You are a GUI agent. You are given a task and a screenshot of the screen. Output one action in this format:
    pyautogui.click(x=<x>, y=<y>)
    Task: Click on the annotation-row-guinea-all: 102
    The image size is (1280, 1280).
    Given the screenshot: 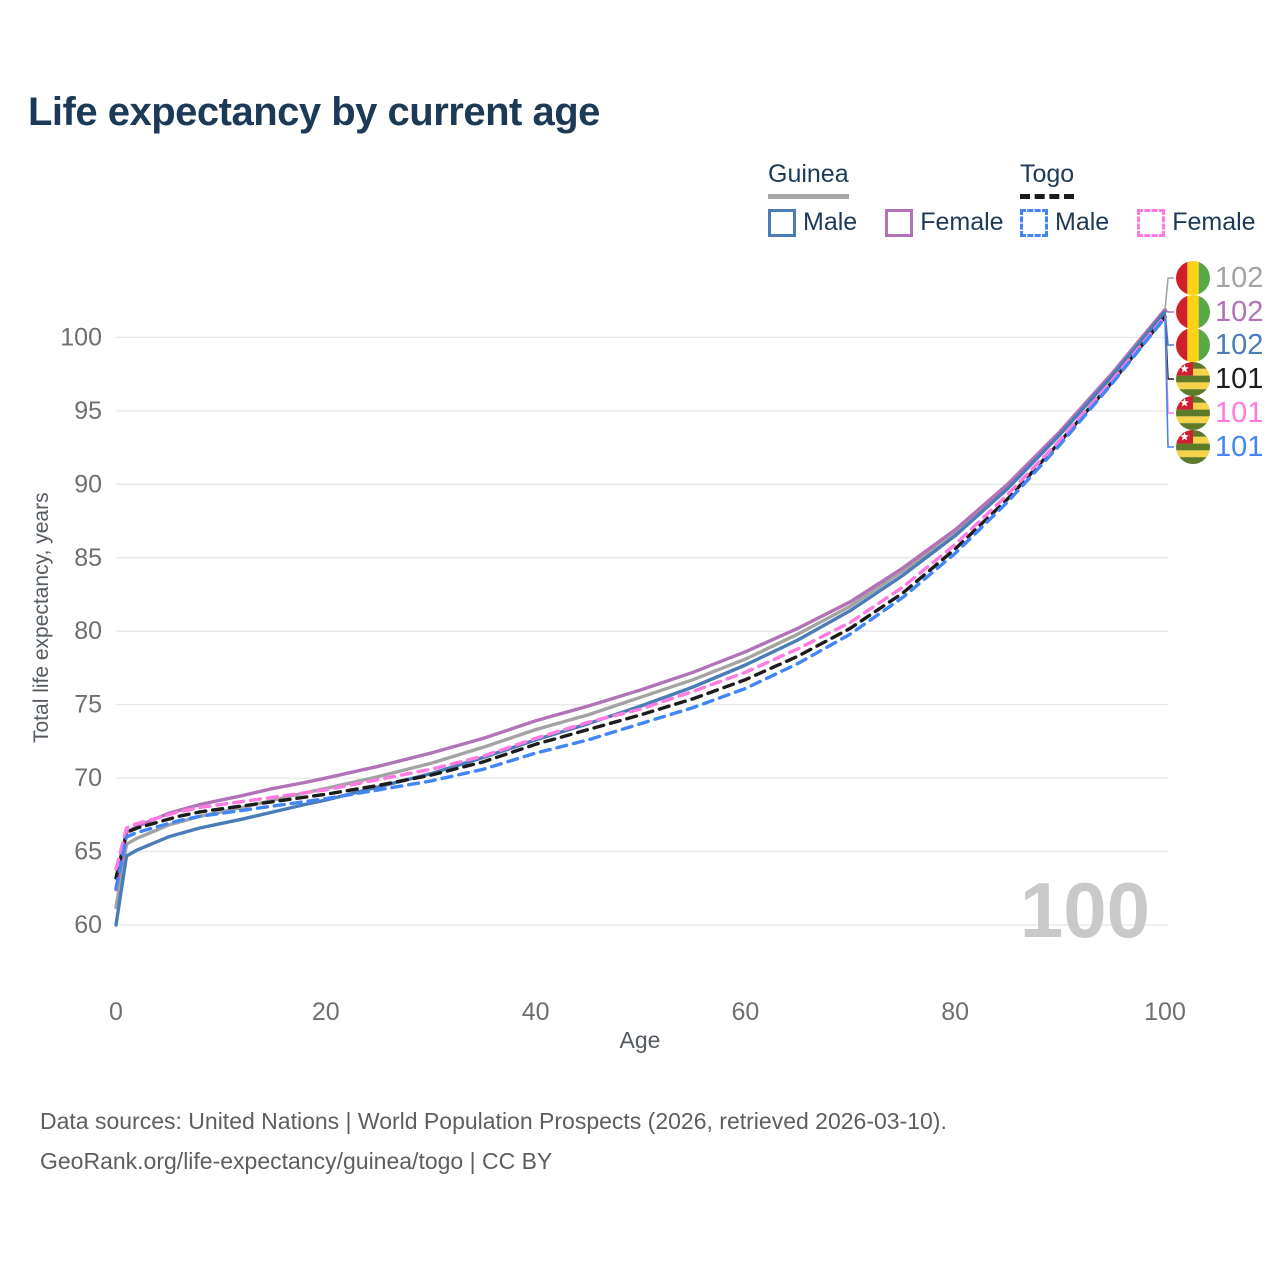 What is the action you would take?
    pyautogui.click(x=1219, y=278)
    